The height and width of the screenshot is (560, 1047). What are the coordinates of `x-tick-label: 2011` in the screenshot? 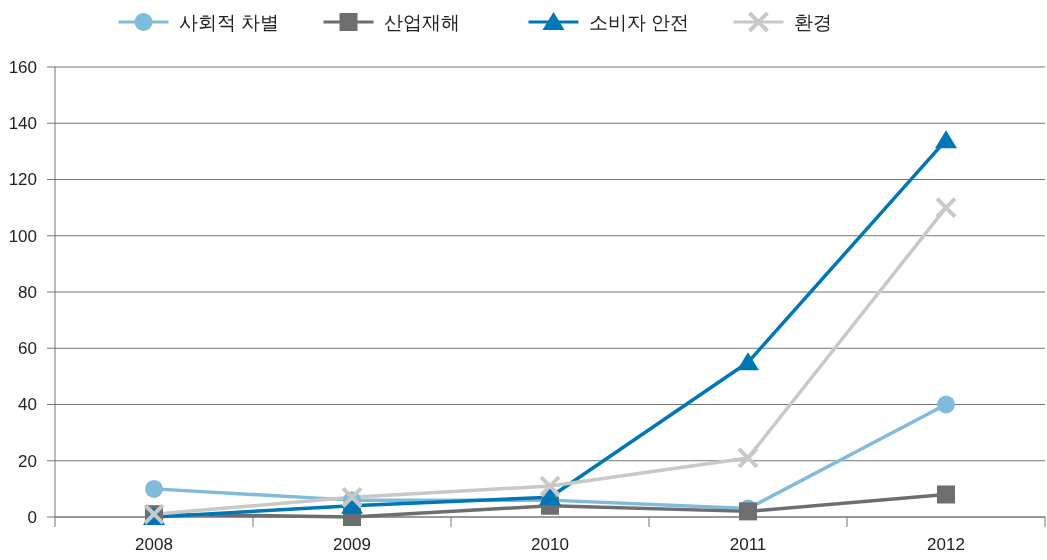 It's located at (748, 544).